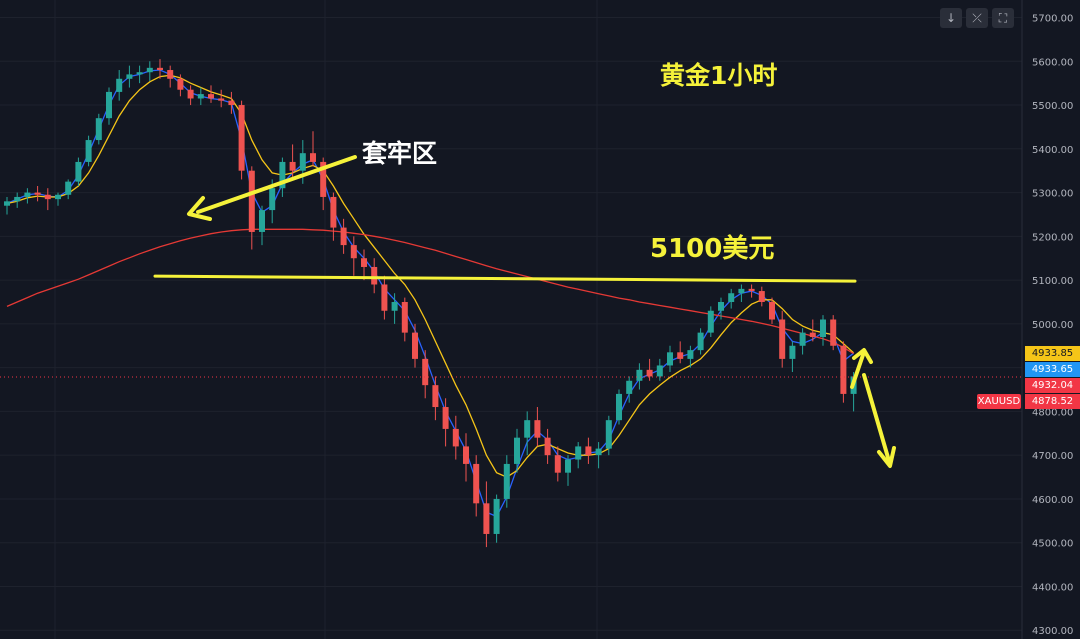 This screenshot has height=639, width=1080. What do you see at coordinates (1052, 587) in the screenshot?
I see `y-tick-label: 4400.00` at bounding box center [1052, 587].